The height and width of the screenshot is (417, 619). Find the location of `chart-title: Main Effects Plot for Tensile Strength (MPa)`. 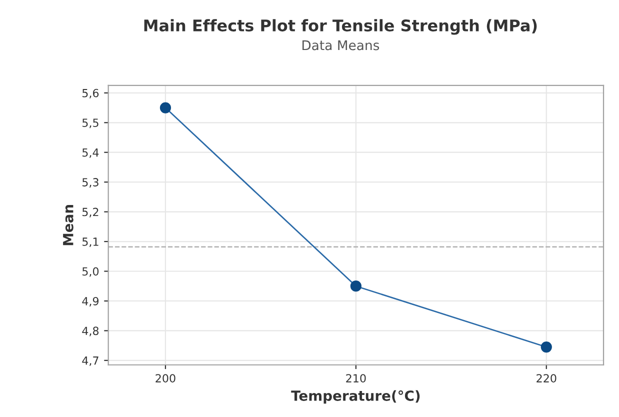

chart-title: Main Effects Plot for Tensile Strength (MPa) is located at coordinates (340, 27).